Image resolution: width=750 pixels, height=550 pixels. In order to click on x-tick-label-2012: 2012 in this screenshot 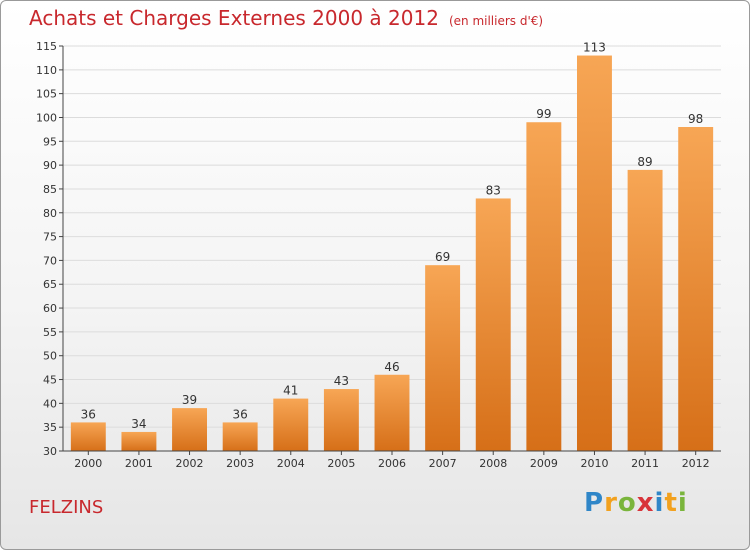, I will do `click(696, 463)`.